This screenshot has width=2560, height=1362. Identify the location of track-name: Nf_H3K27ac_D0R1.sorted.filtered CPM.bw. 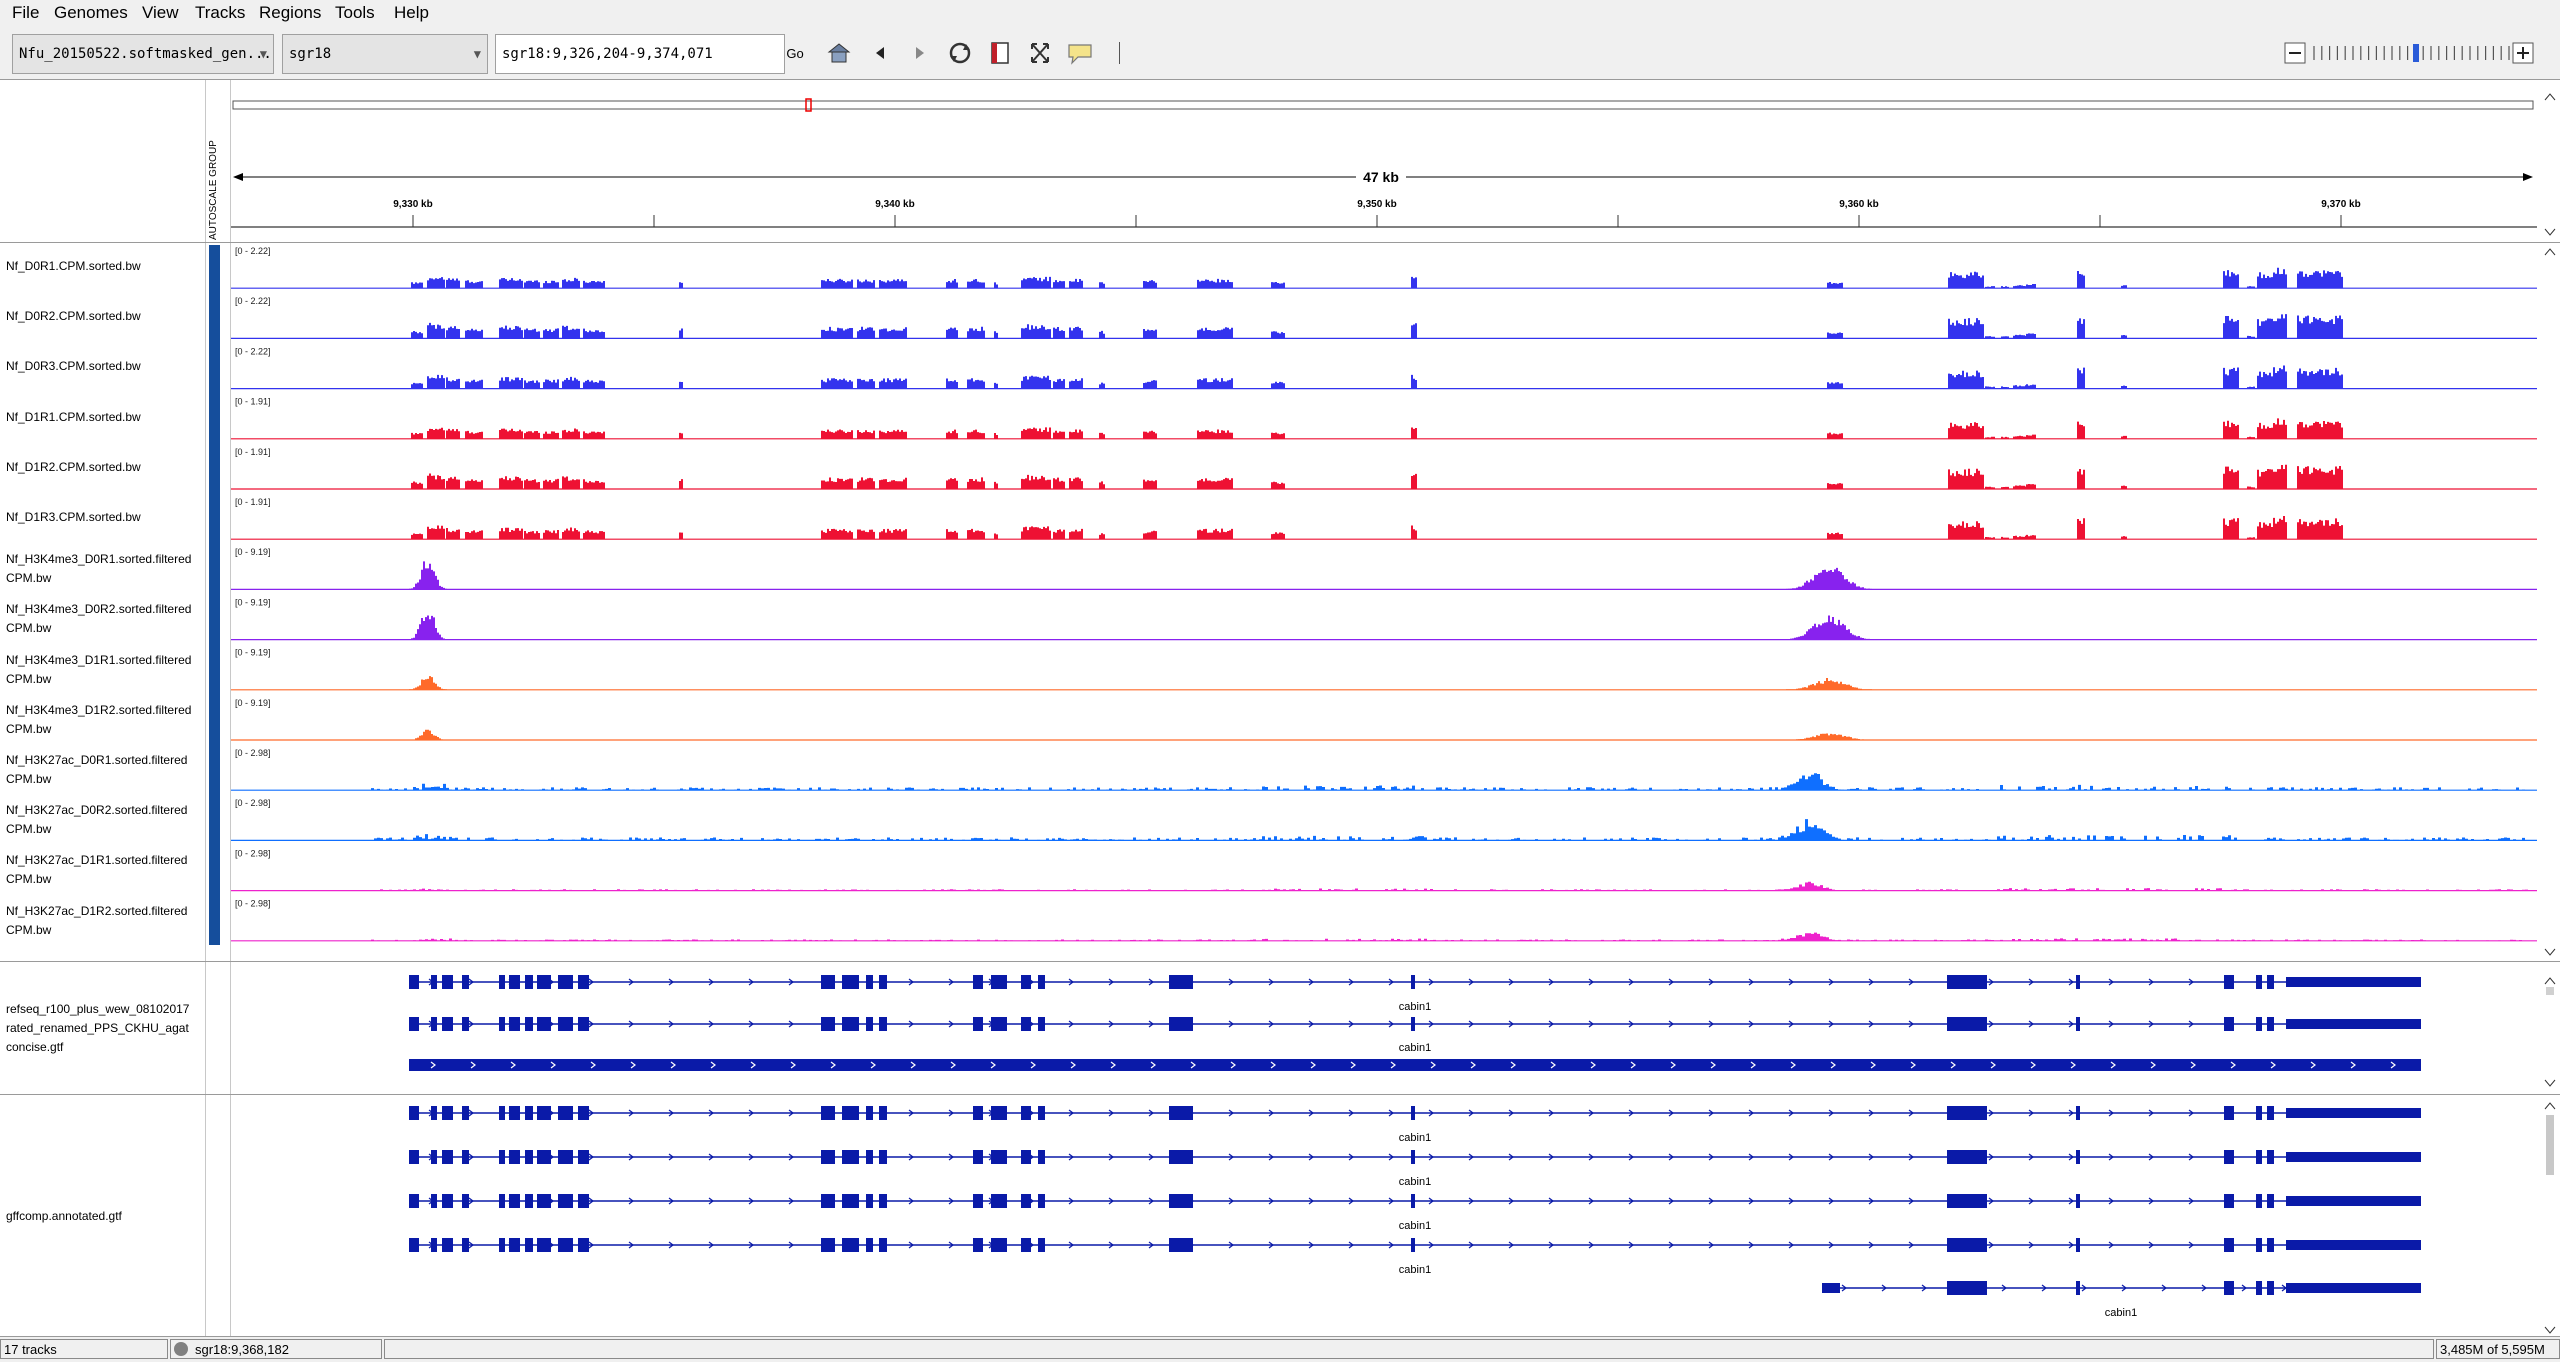
(97, 769).